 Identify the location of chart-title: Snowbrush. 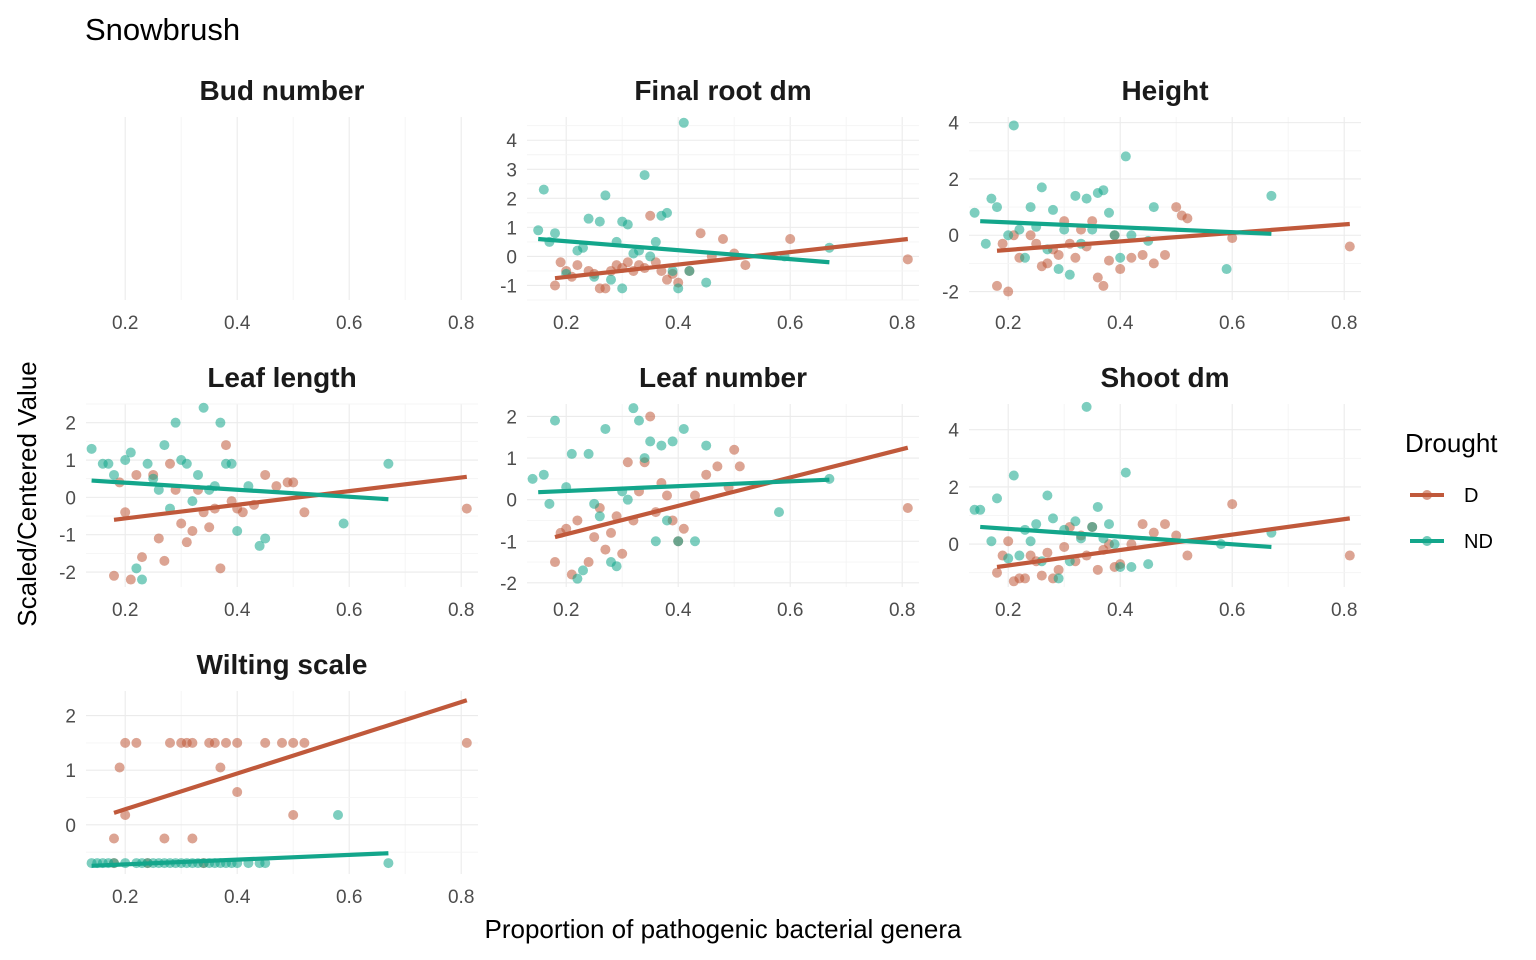
(162, 29).